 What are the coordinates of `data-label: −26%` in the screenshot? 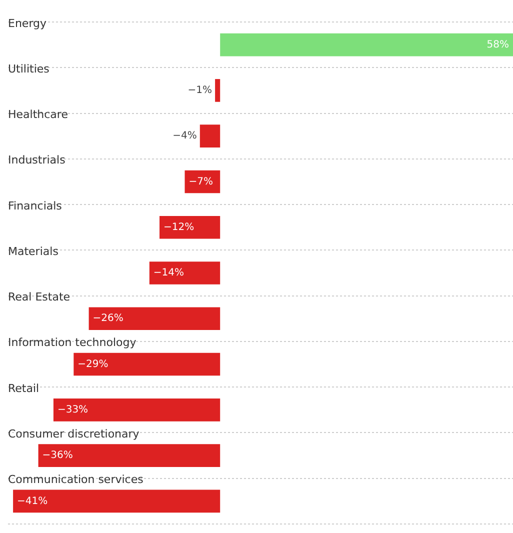 It's located at (108, 318).